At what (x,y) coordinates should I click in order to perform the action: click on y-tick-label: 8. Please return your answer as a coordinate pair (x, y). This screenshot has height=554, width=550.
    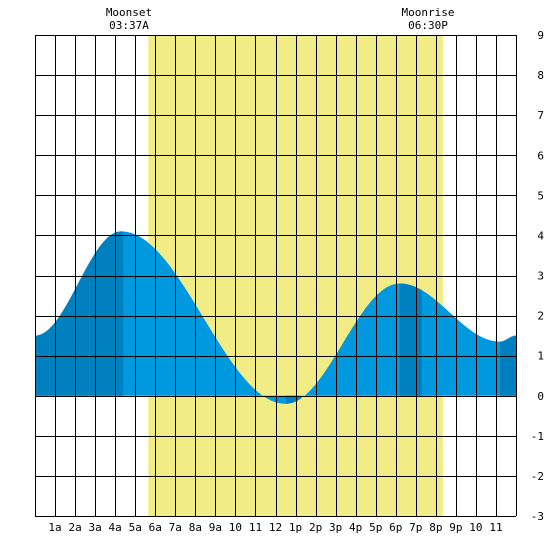
    Looking at the image, I should click on (540, 75).